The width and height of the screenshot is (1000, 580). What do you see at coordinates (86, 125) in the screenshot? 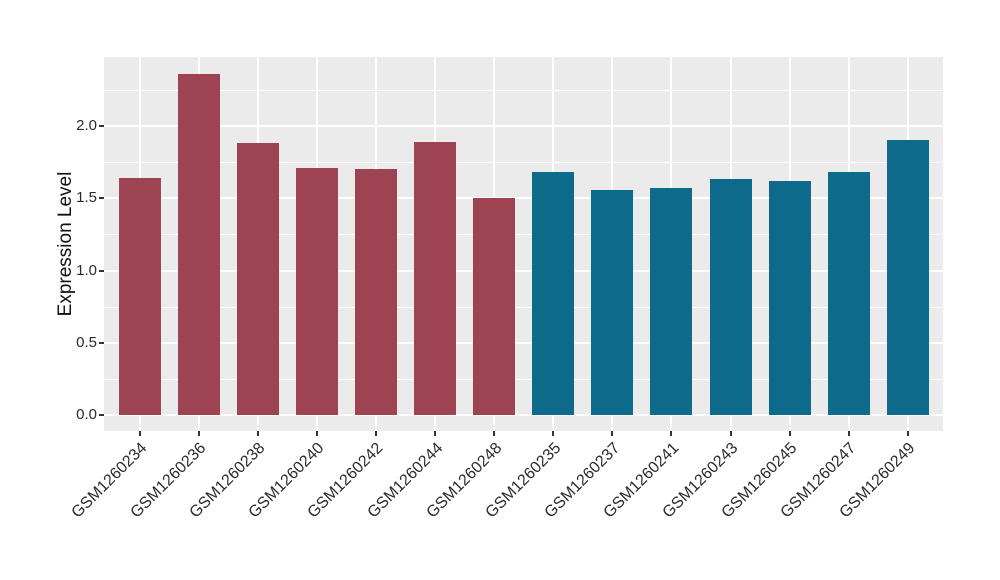
I see `y-tick-label: 2.0` at bounding box center [86, 125].